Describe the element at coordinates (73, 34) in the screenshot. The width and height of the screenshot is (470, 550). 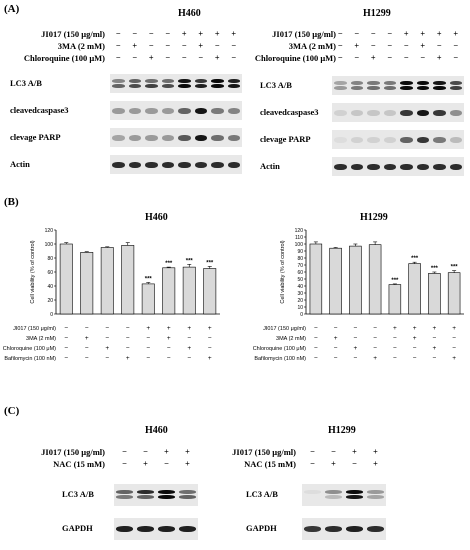
I see `treatment-label: JI017 (150 μg/ml)` at that location.